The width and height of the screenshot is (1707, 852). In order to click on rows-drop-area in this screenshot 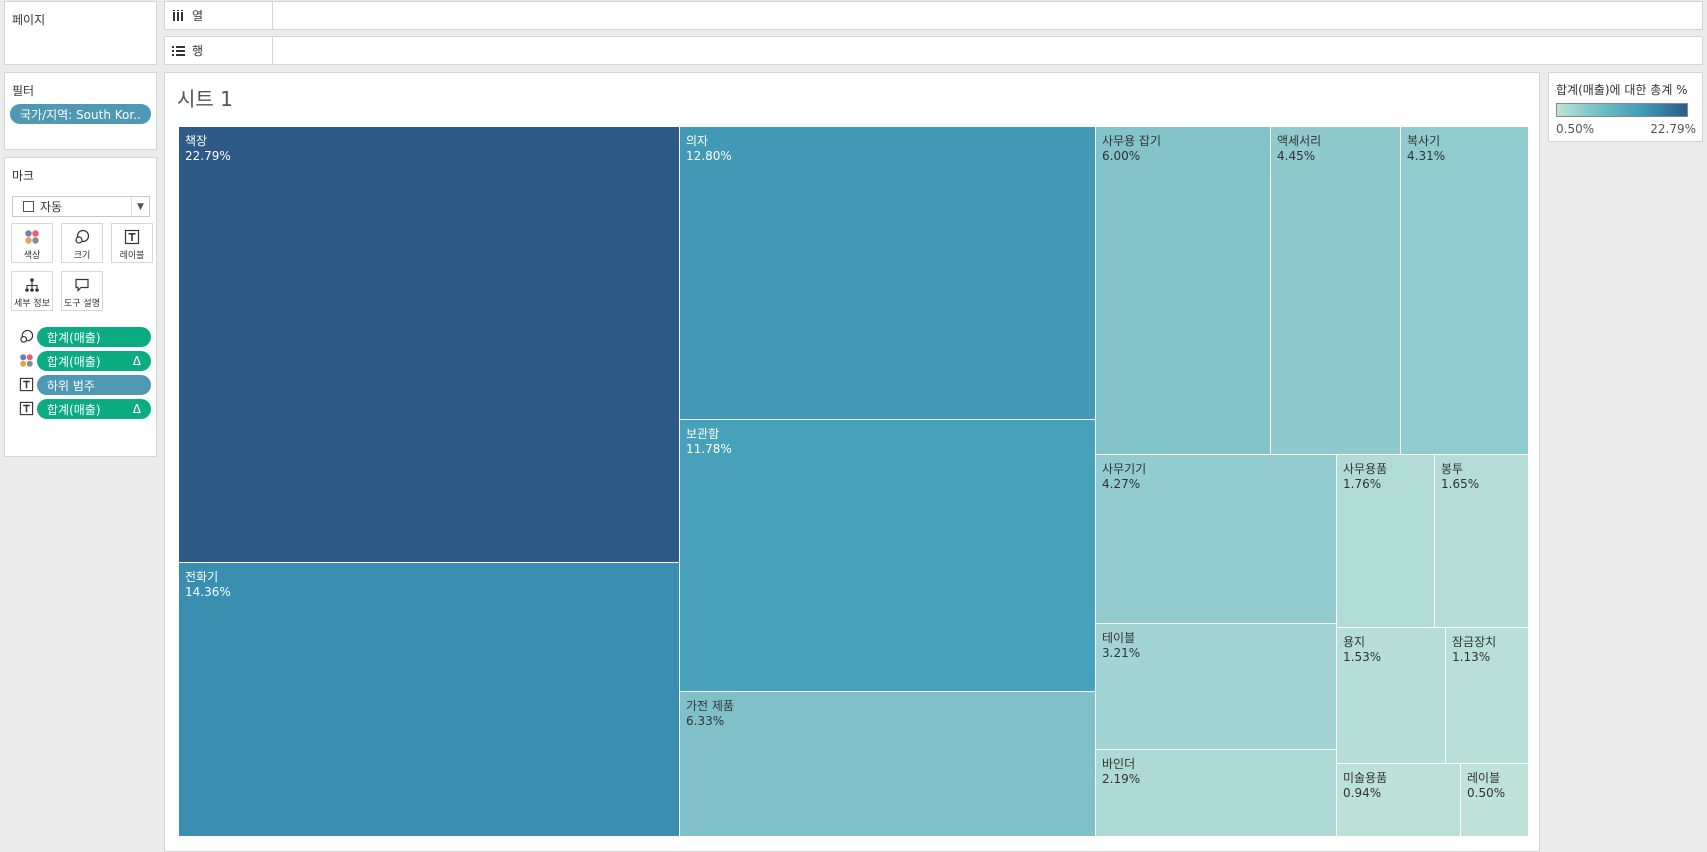, I will do `click(987, 50)`.